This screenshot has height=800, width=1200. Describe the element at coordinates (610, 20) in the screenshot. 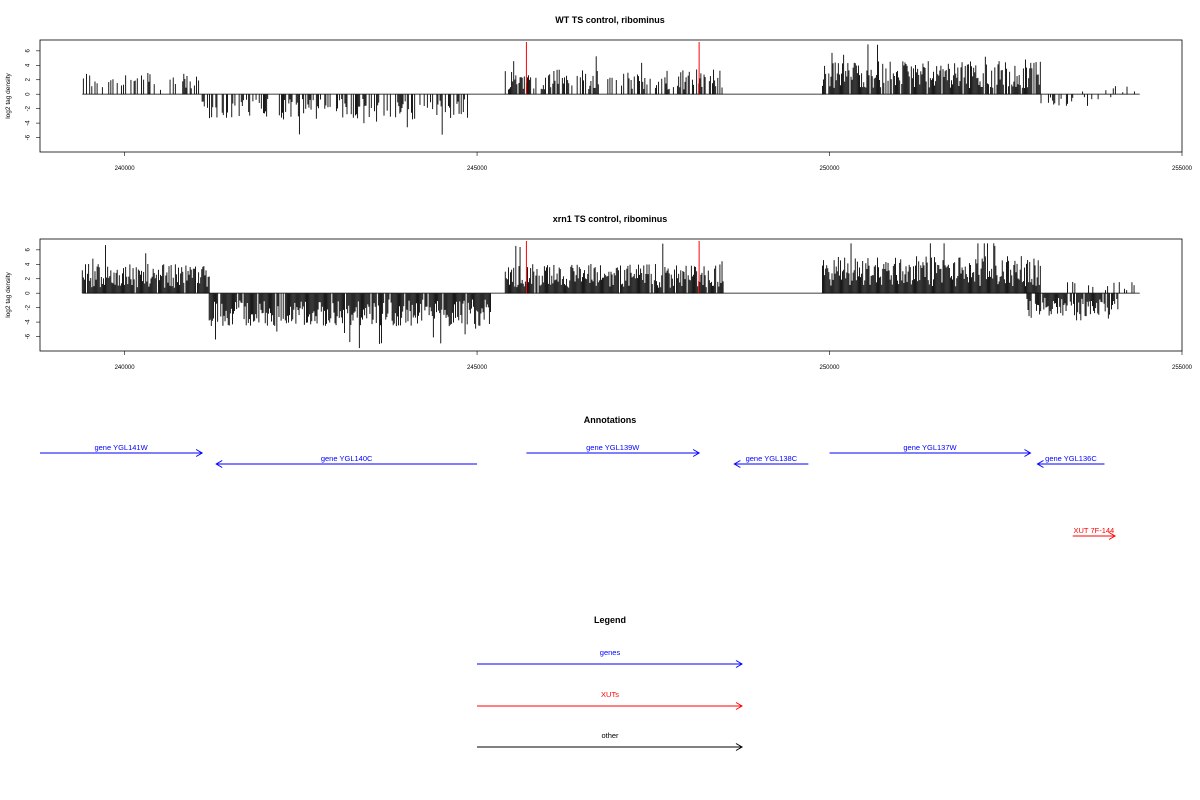

I see `panel-title: WT TS control, ribominus` at that location.